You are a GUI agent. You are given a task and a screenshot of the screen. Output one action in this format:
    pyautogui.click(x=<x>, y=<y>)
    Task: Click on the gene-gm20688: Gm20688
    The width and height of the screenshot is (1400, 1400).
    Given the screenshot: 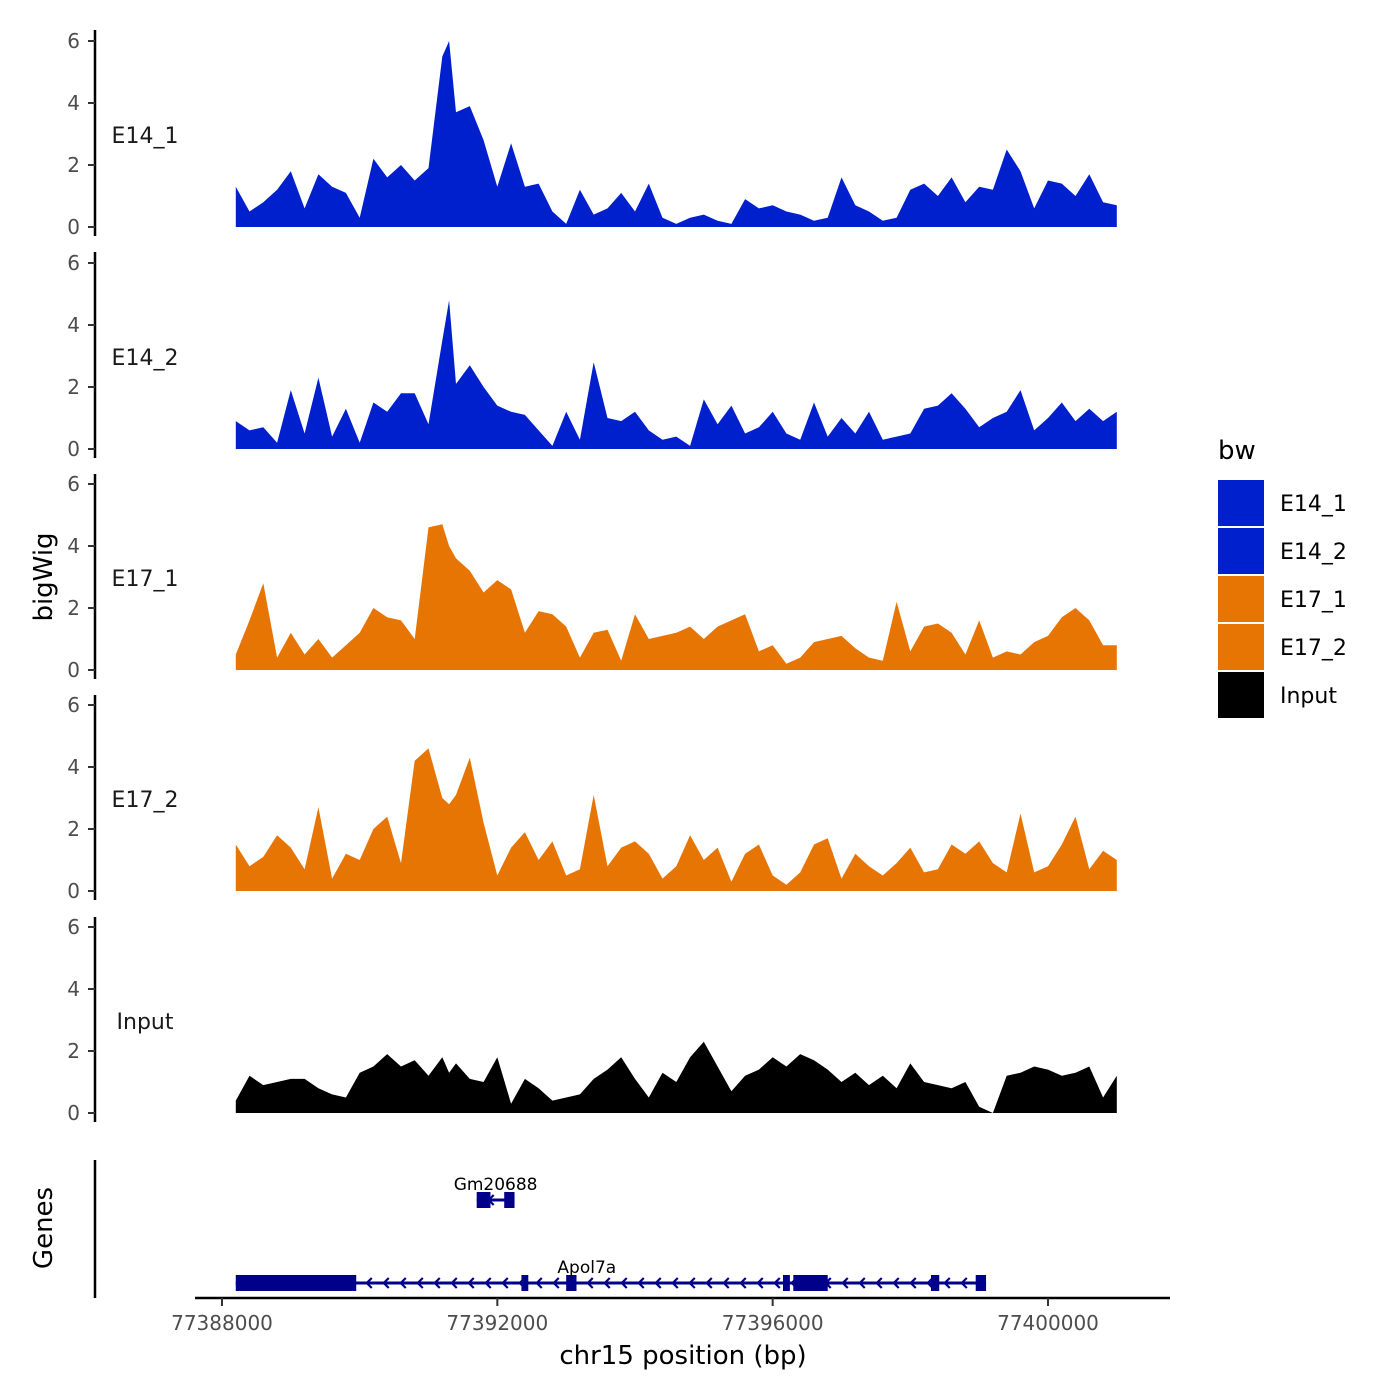 What is the action you would take?
    pyautogui.click(x=496, y=1191)
    